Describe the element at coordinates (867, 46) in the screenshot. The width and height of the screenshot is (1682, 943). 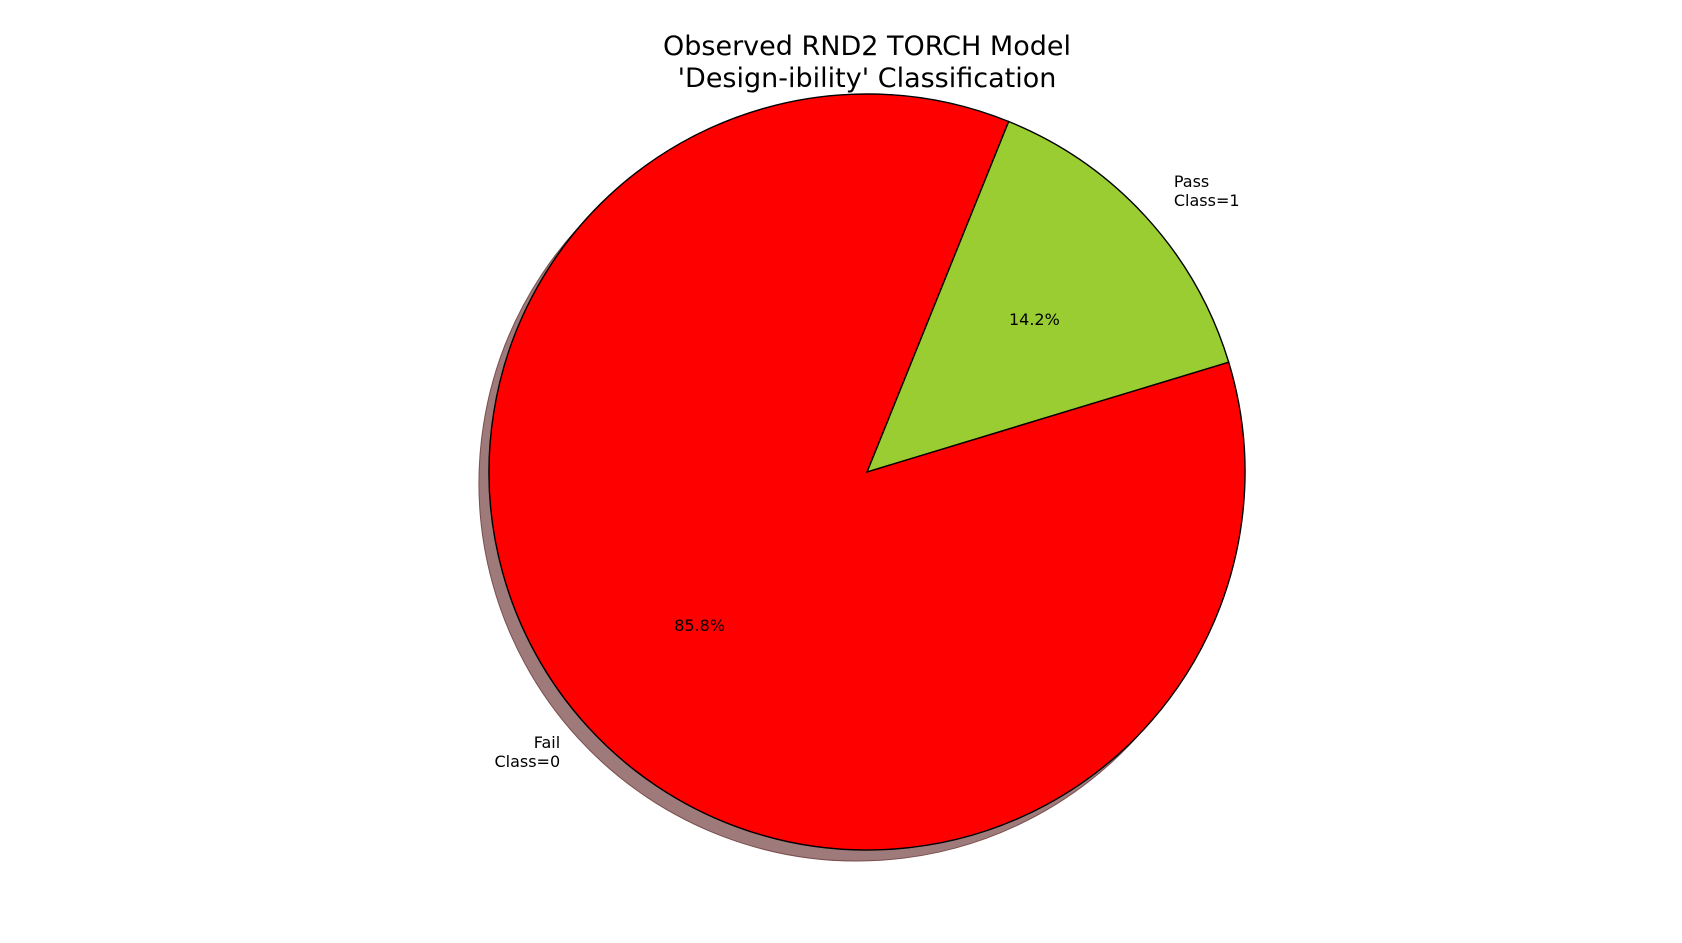
I see `chart-title-line-1: Observed RND2 TORCH Model` at that location.